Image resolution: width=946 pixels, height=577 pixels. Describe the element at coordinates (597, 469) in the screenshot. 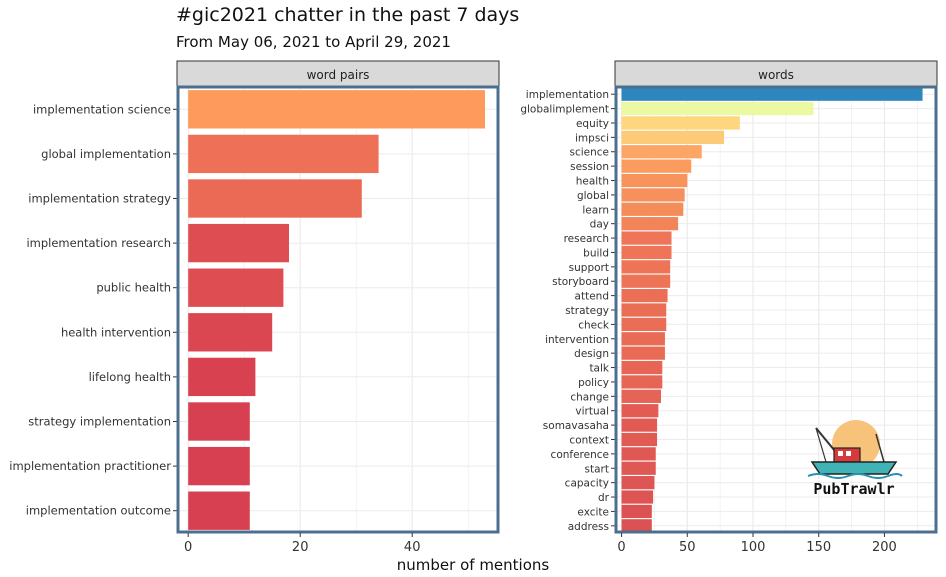

I see `y-tick-label: start` at that location.